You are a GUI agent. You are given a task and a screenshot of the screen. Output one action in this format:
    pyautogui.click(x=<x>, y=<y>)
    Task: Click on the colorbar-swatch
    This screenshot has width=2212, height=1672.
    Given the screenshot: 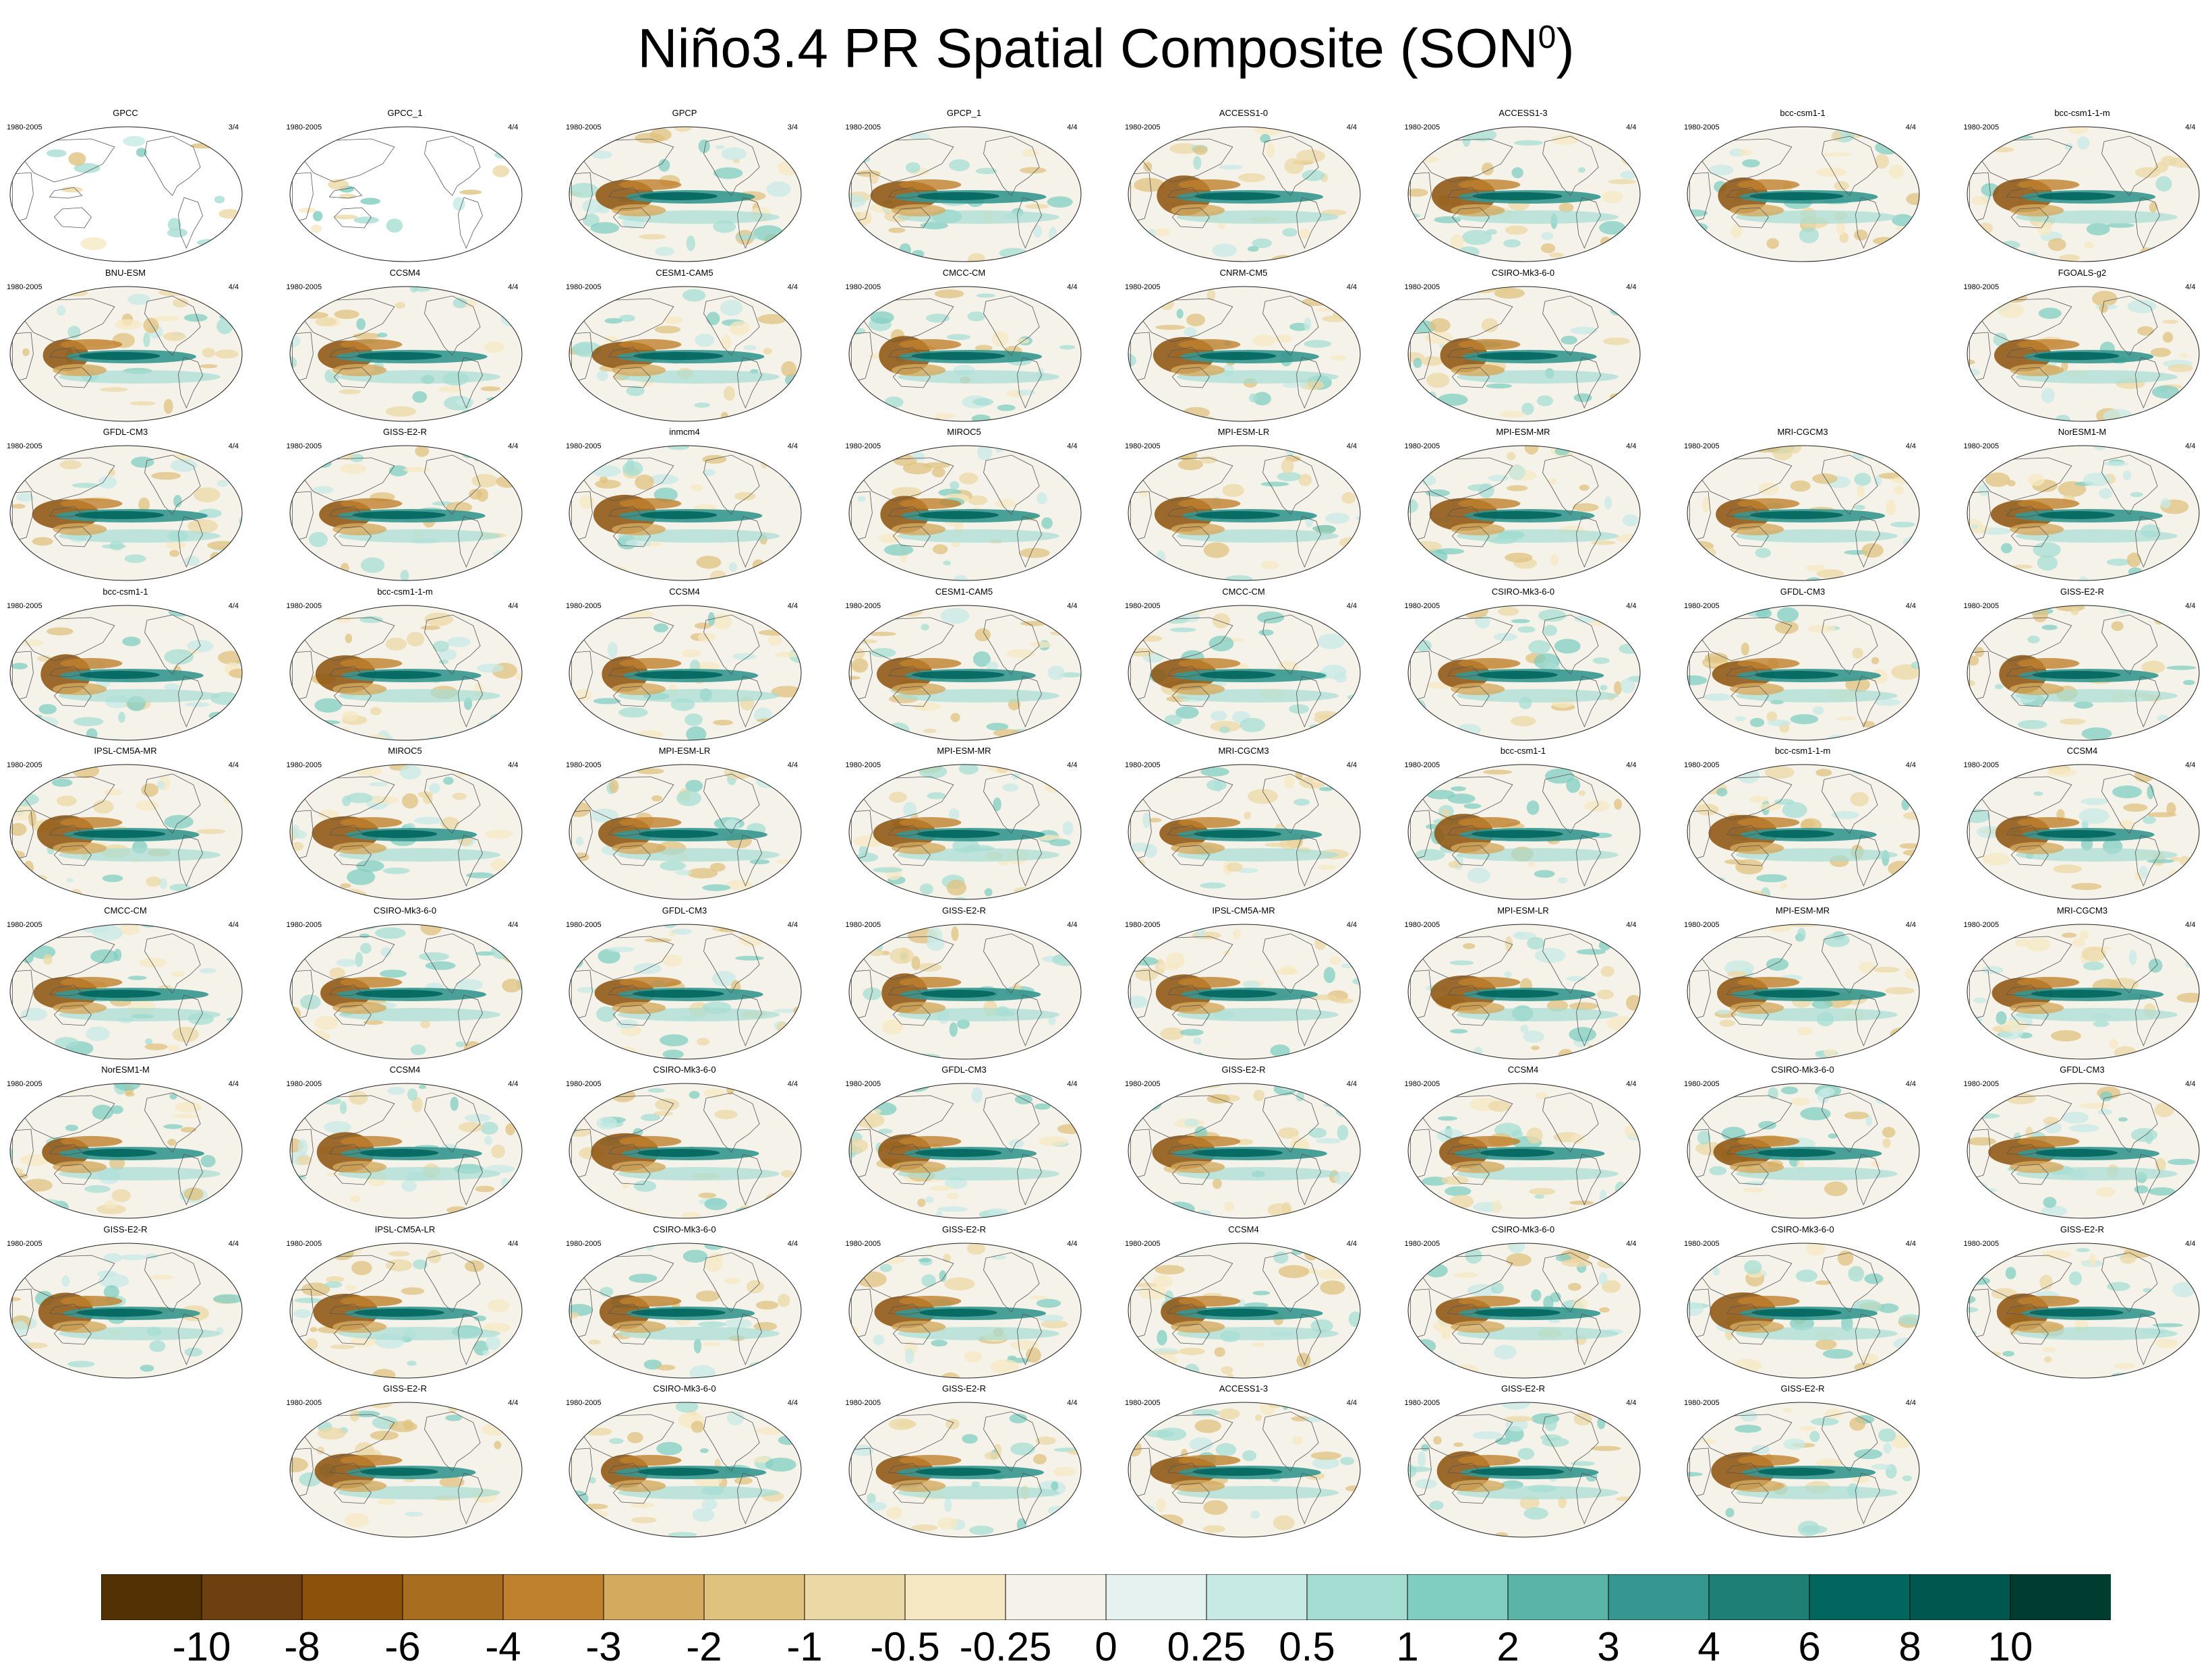 What is the action you would take?
    pyautogui.click(x=1357, y=1597)
    